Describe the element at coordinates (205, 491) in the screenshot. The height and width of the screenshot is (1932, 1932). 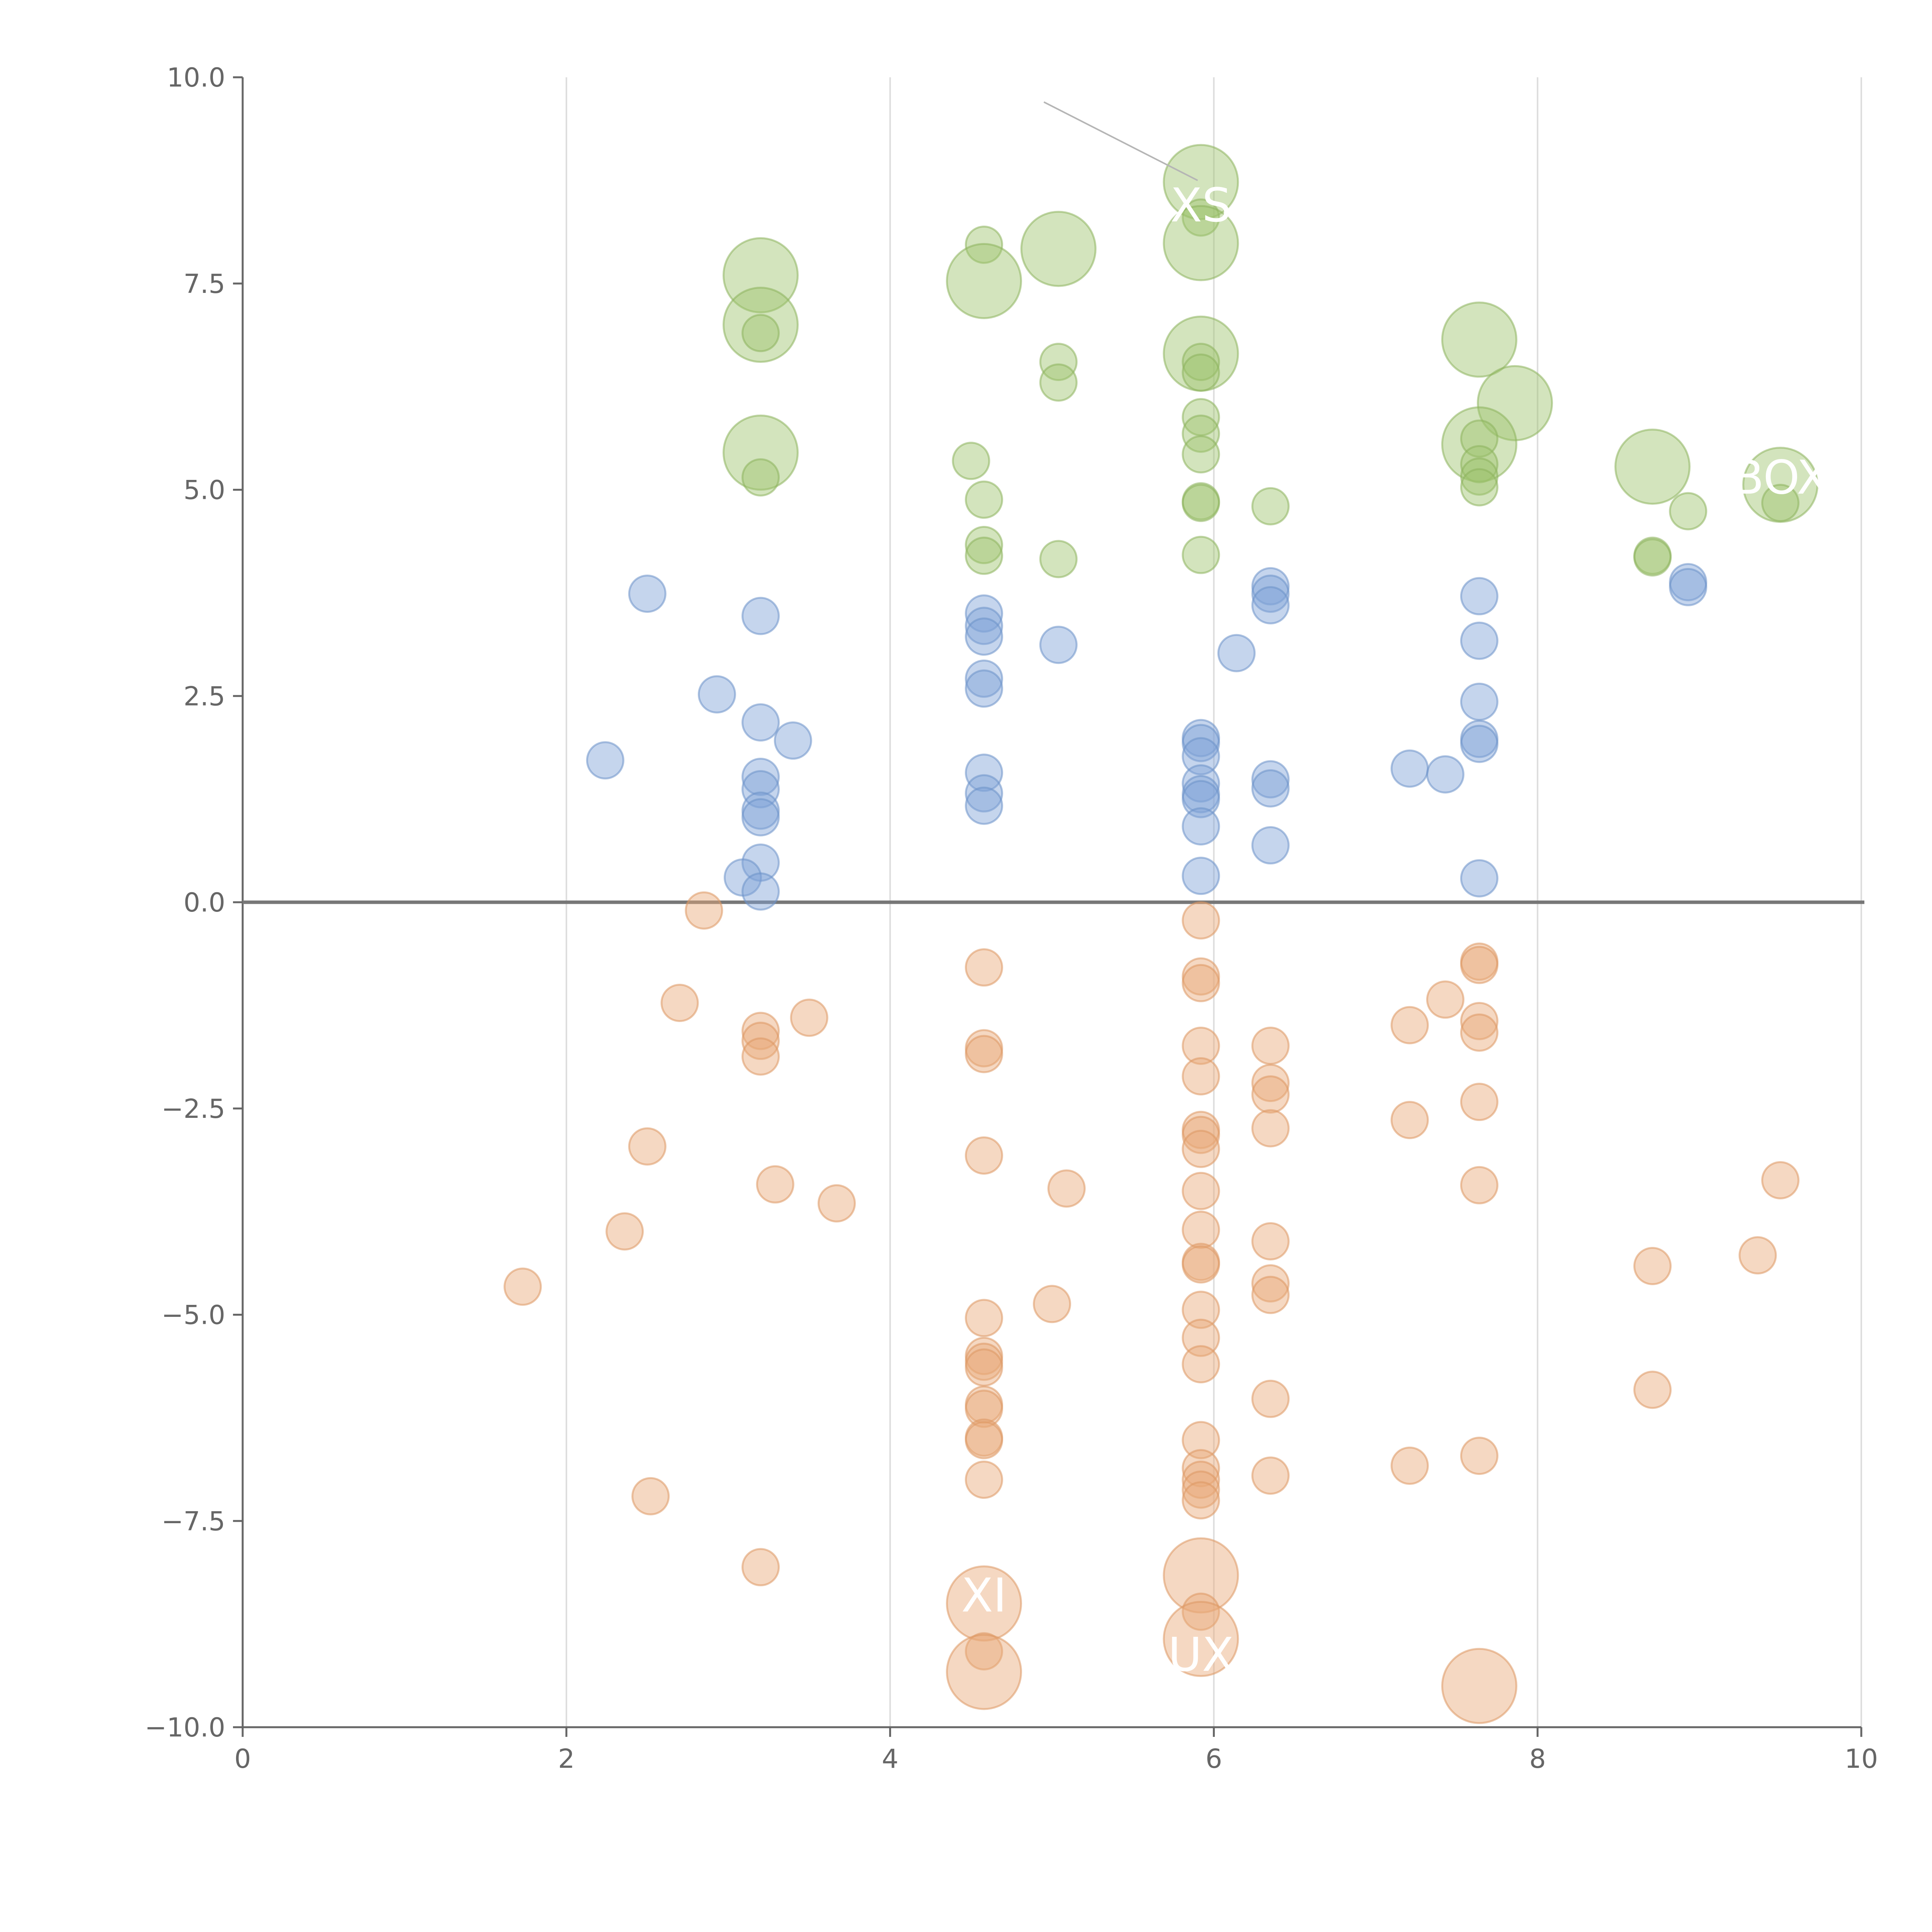
I see `y-tick-label: 5.0` at that location.